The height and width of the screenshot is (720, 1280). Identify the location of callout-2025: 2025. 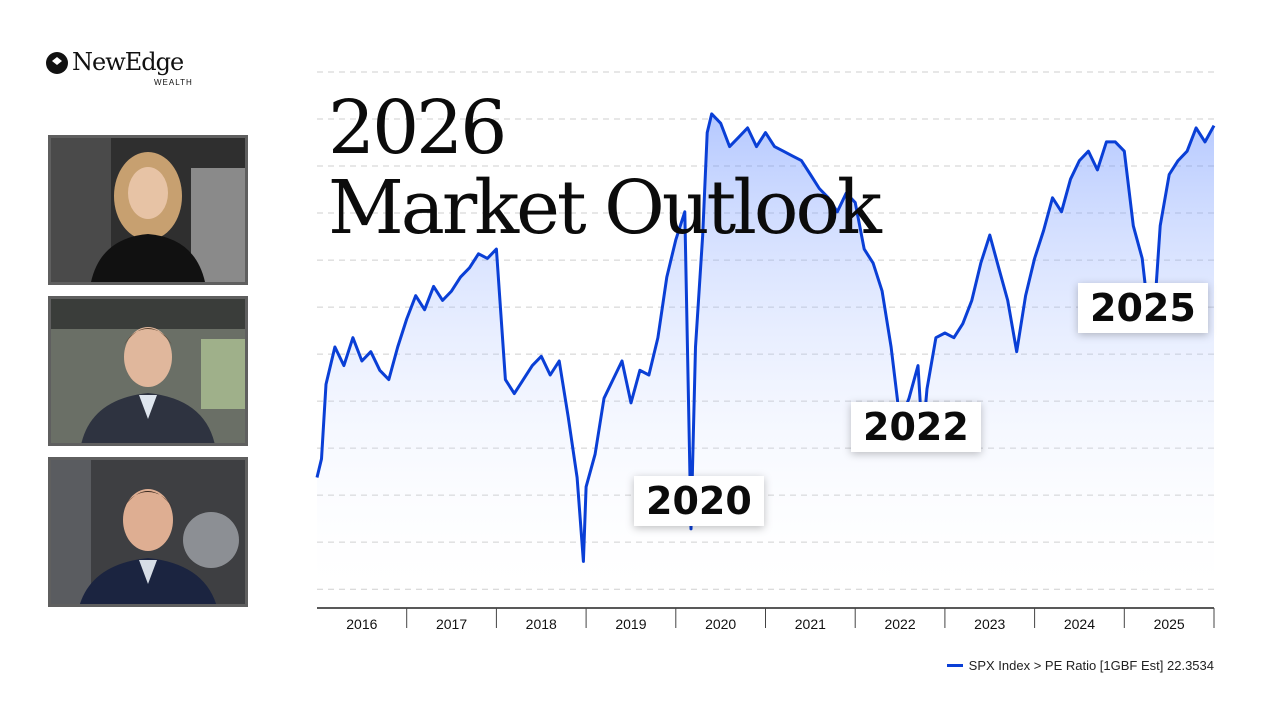
(1143, 308).